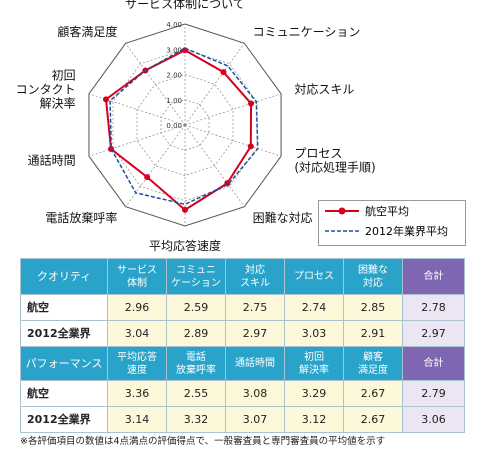 This screenshot has height=460, width=480. I want to click on total-cell: 2.78, so click(433, 307).